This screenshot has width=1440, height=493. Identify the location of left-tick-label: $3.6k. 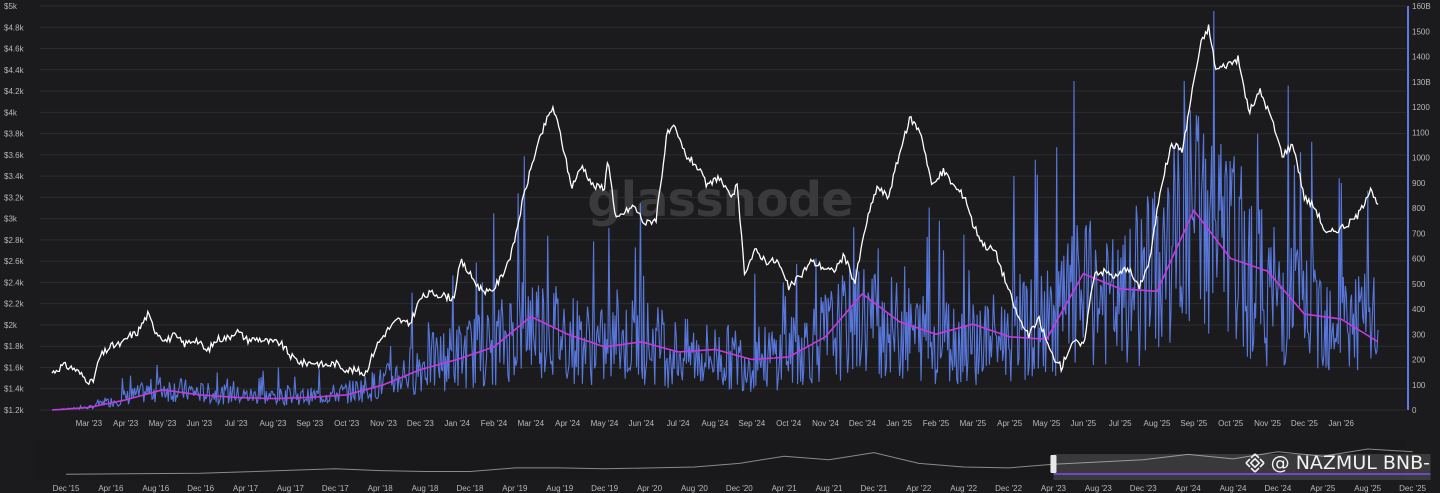
(14, 155).